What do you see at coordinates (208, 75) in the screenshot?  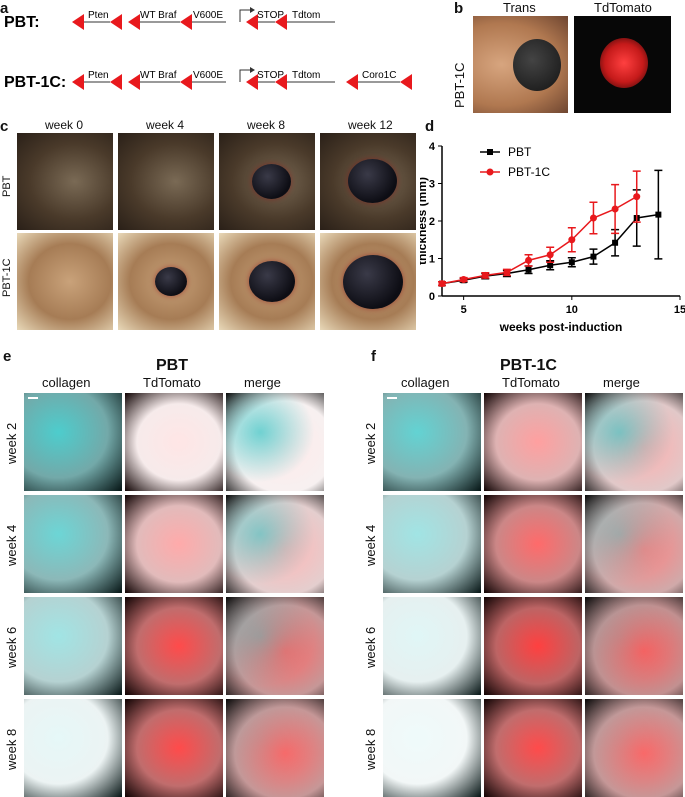 I see `svg-text: V600E` at bounding box center [208, 75].